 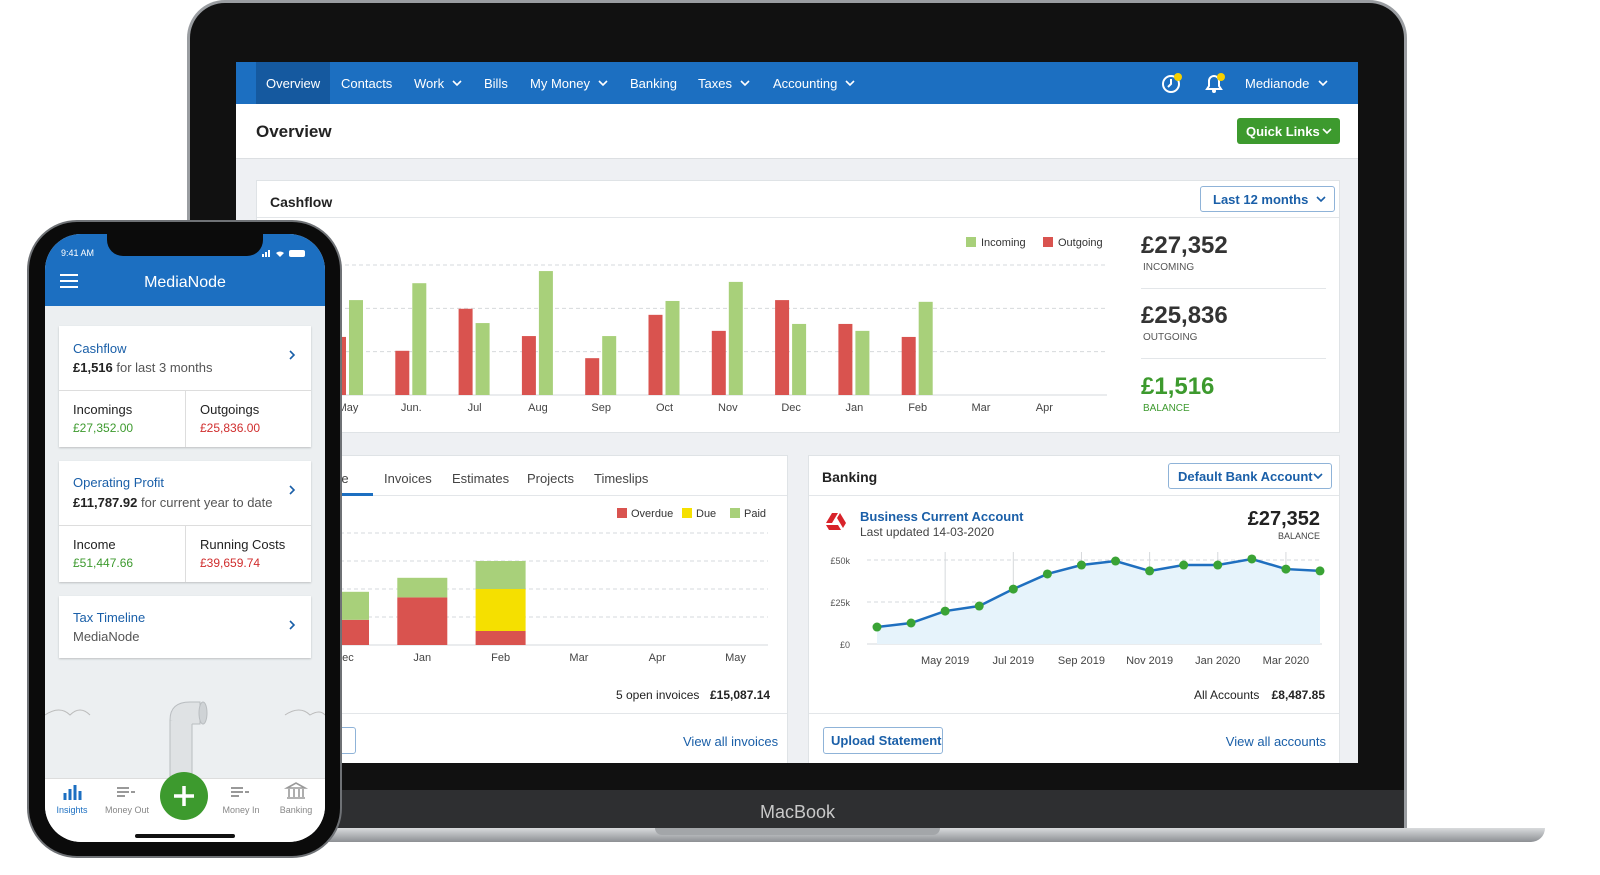 What do you see at coordinates (1275, 741) in the screenshot?
I see `view-all-accounts: View all accounts` at bounding box center [1275, 741].